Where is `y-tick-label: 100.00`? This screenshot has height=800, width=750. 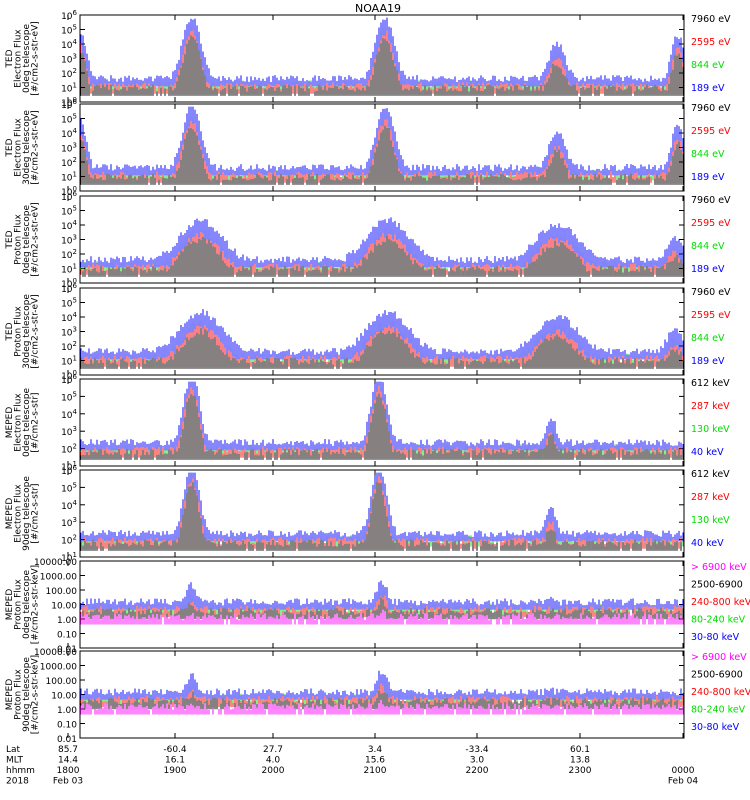 y-tick-label: 100.00 is located at coordinates (62, 682).